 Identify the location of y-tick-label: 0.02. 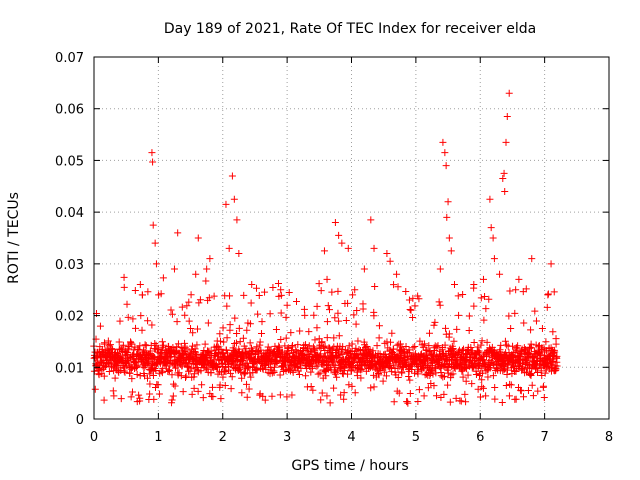
(69, 317).